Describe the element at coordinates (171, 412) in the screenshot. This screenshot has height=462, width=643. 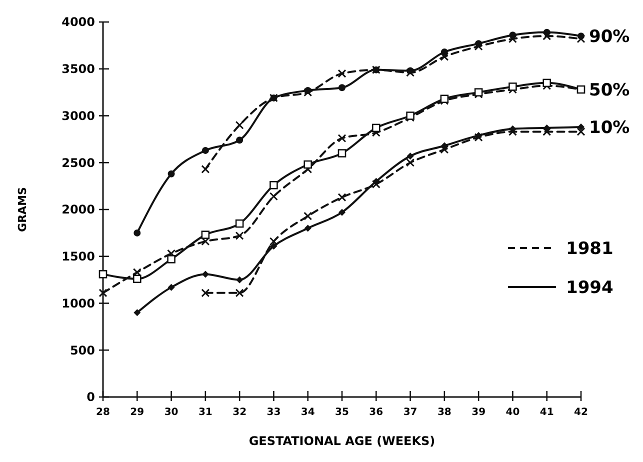
I see `x-tick-label: 30` at that location.